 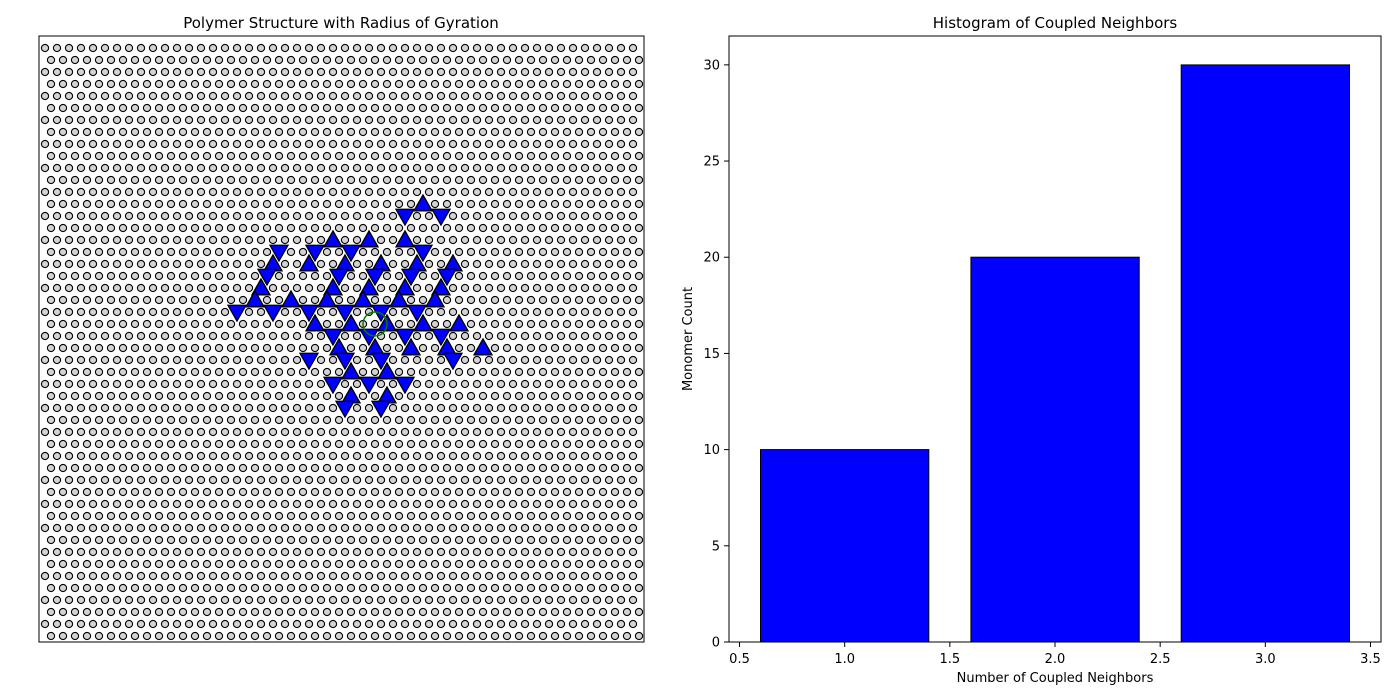 I want to click on monomer-marker-down, so click(x=309, y=313).